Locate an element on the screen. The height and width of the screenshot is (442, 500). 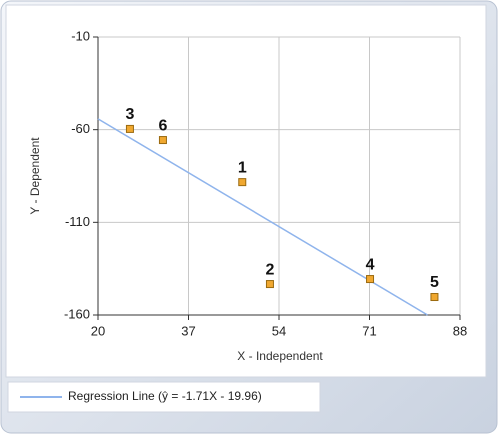
y-axis-title: Y - Dependent is located at coordinates (35, 176).